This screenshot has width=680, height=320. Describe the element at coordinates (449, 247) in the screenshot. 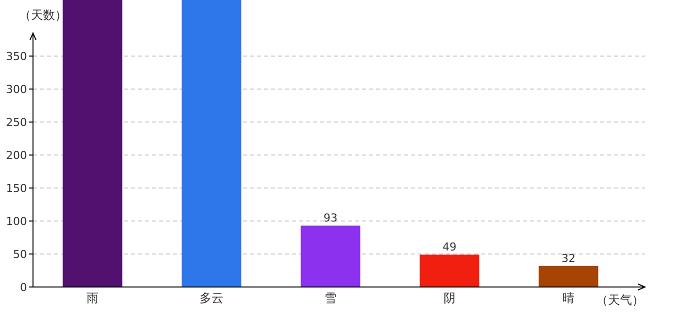

I see `data-label: 49` at that location.